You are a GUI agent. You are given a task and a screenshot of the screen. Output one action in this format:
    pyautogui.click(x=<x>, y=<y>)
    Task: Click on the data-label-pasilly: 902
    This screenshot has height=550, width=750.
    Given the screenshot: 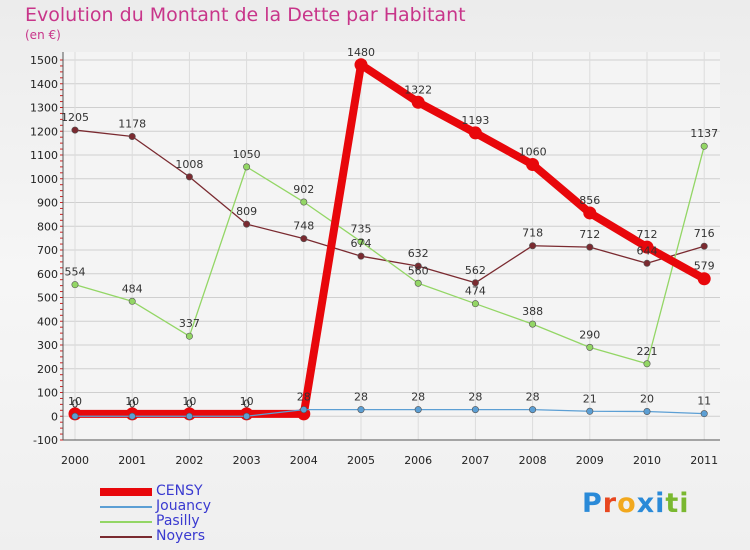 What is the action you would take?
    pyautogui.click(x=303, y=189)
    